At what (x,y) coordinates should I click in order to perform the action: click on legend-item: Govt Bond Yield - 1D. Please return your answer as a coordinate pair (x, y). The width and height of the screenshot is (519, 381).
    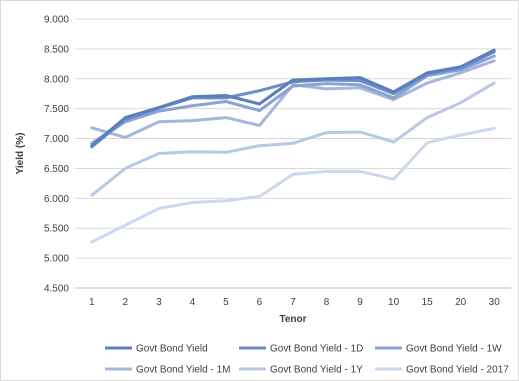
    Looking at the image, I should click on (301, 349).